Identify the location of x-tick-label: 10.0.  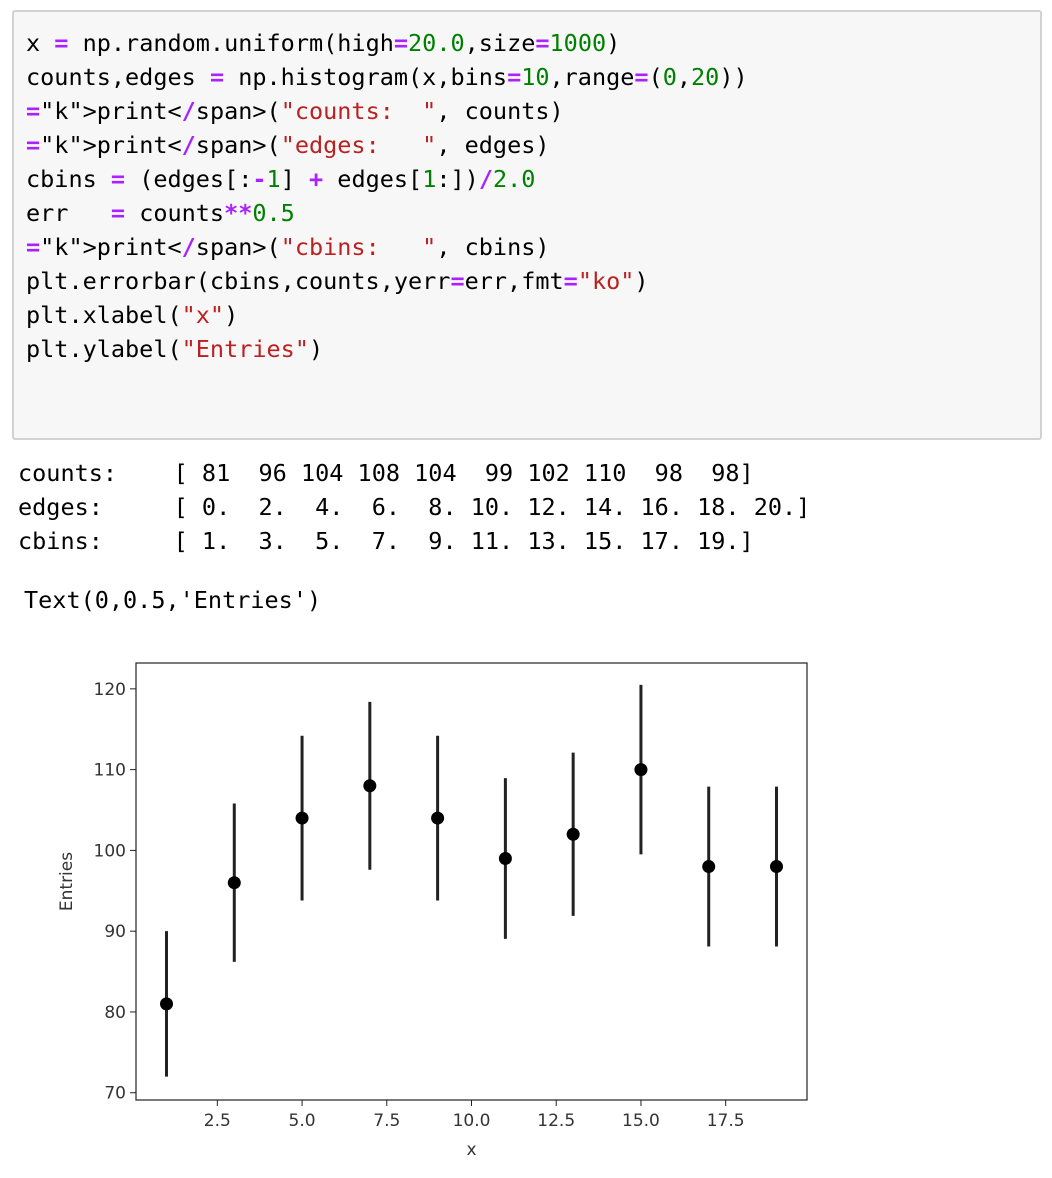
(472, 1121).